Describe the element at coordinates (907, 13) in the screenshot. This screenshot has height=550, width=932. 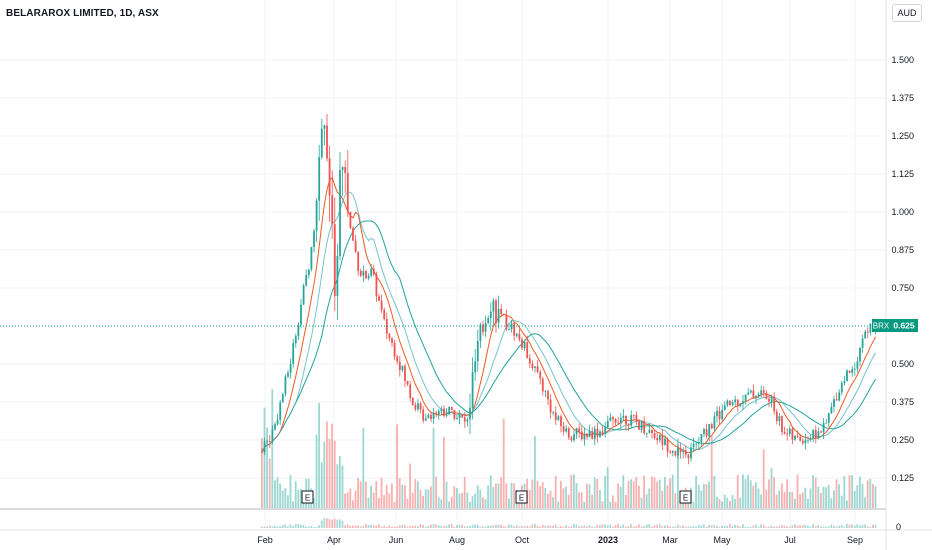
I see `currency-button: AUD` at that location.